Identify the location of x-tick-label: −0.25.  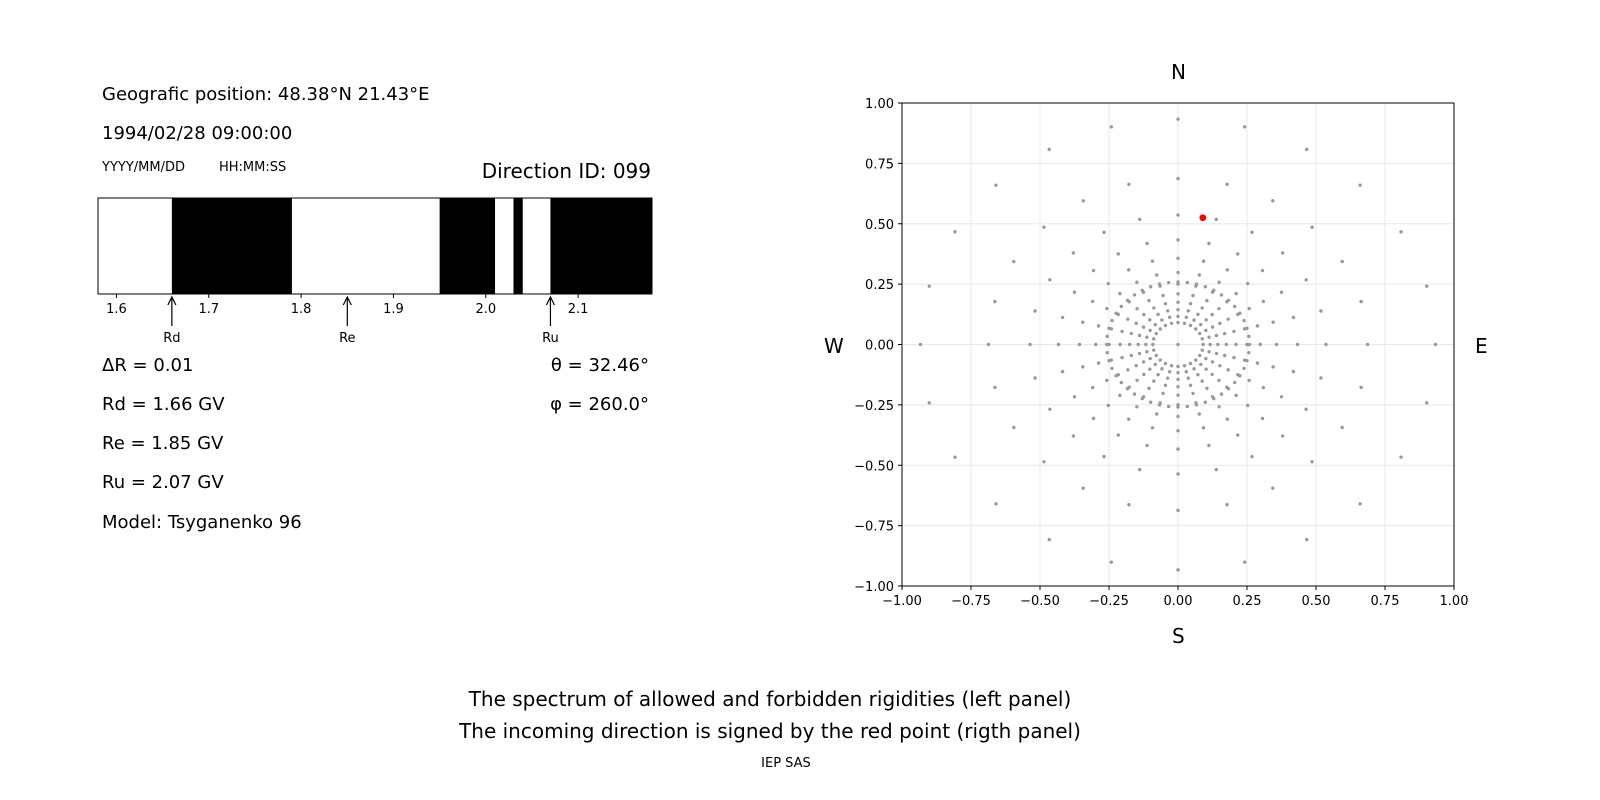
(1109, 601).